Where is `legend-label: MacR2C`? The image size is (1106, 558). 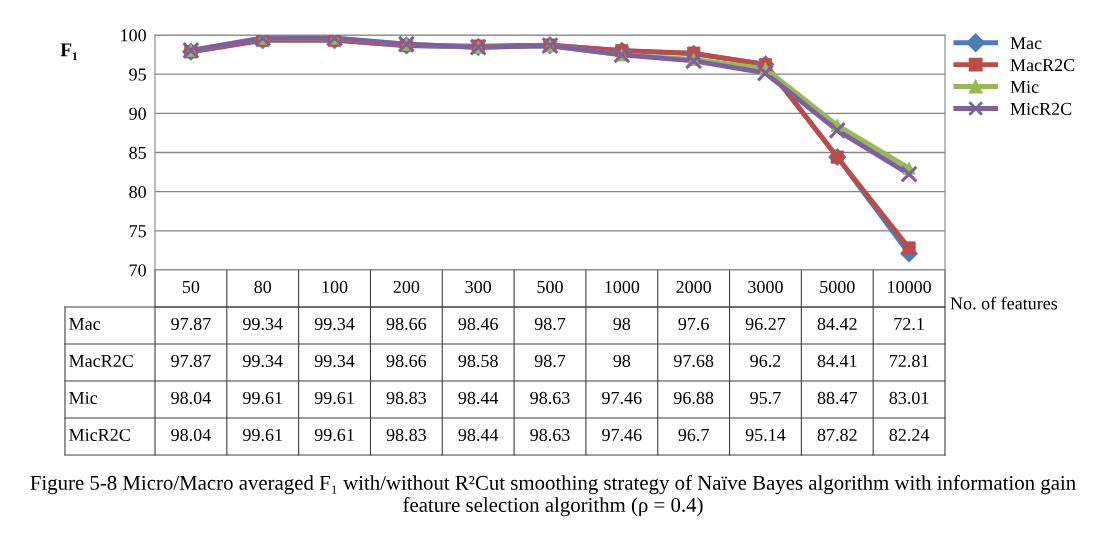
legend-label: MacR2C is located at coordinates (1042, 65).